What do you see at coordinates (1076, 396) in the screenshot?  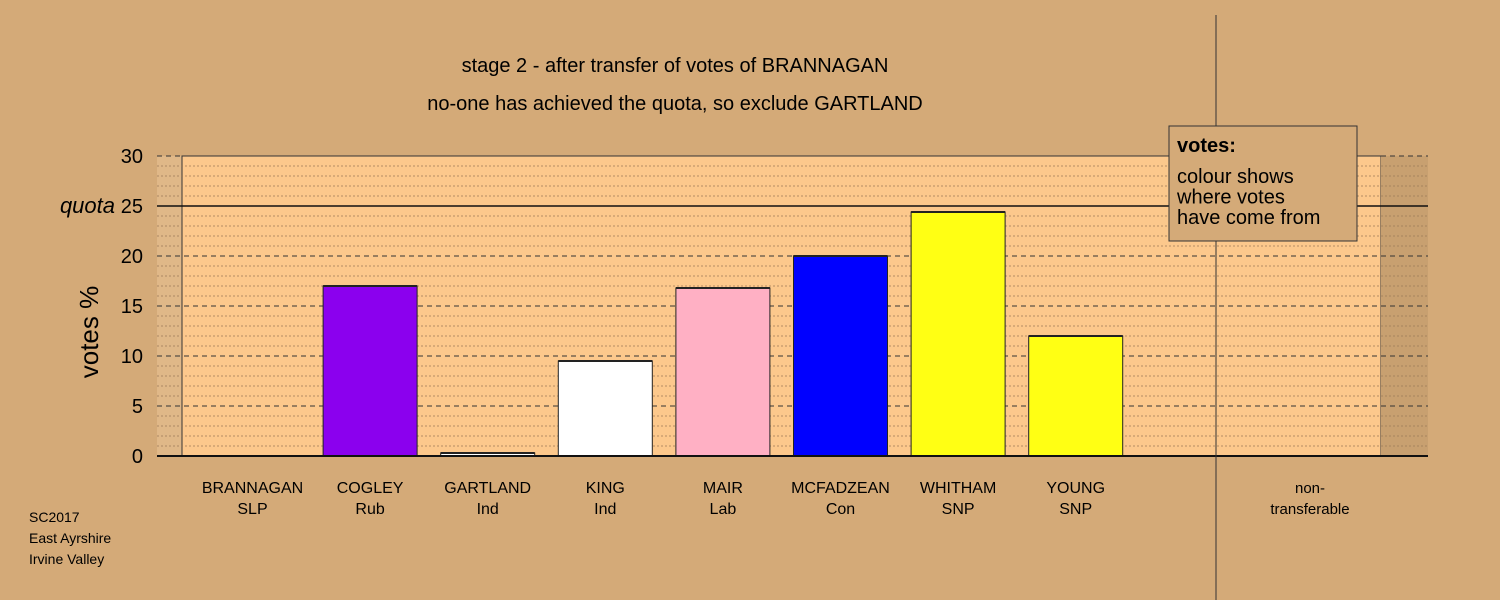 I see `bar-young` at bounding box center [1076, 396].